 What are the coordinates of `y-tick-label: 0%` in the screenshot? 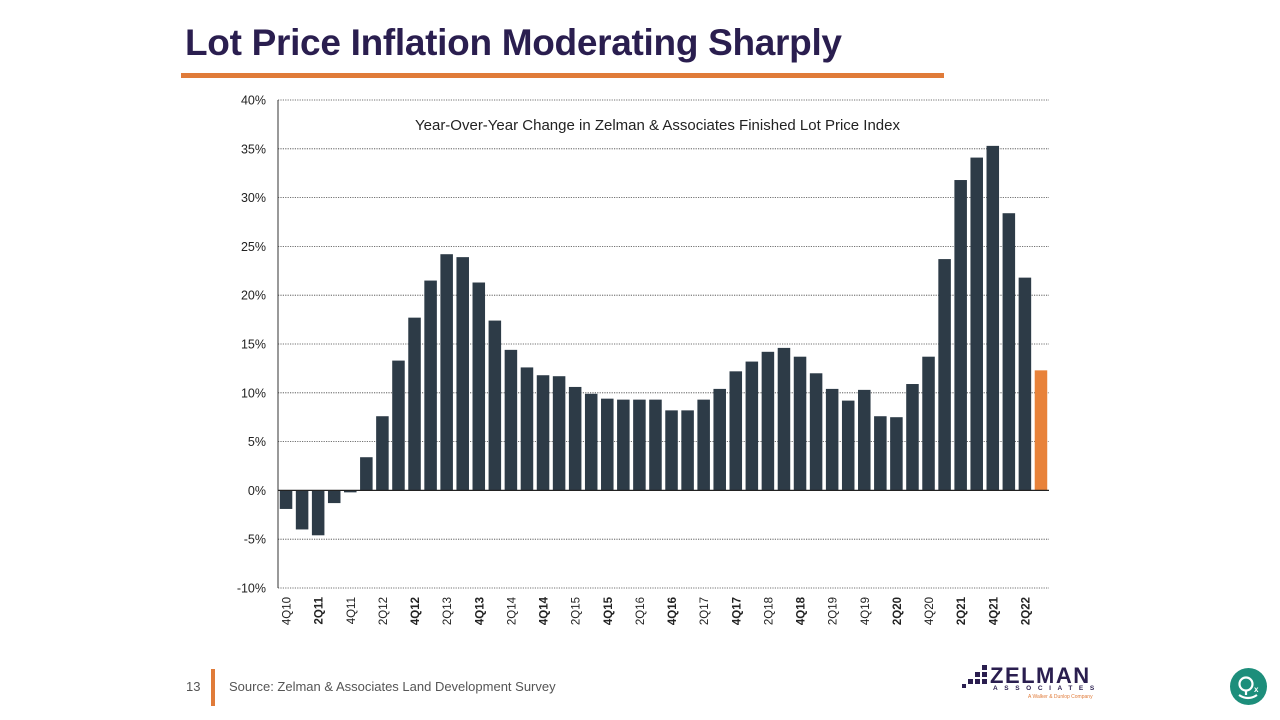 It's located at (257, 491).